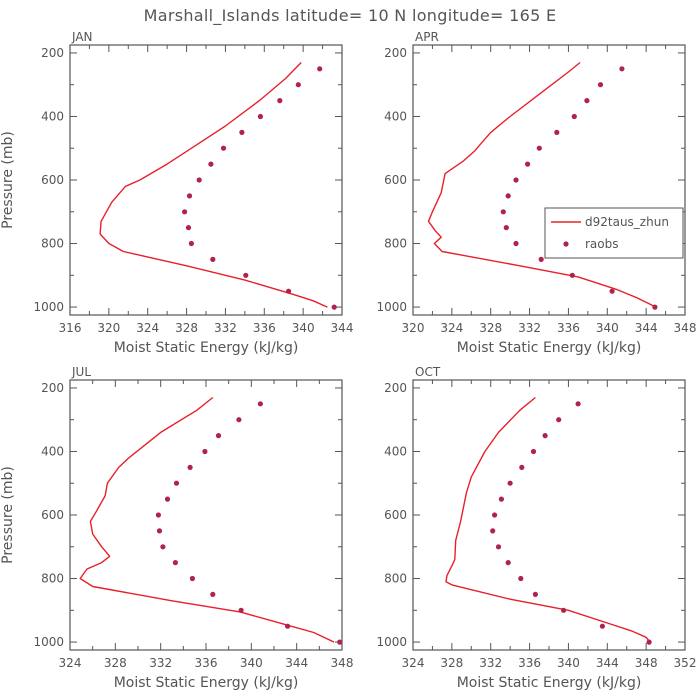  What do you see at coordinates (627, 222) in the screenshot?
I see `legend-label: d92taus_zhun` at bounding box center [627, 222].